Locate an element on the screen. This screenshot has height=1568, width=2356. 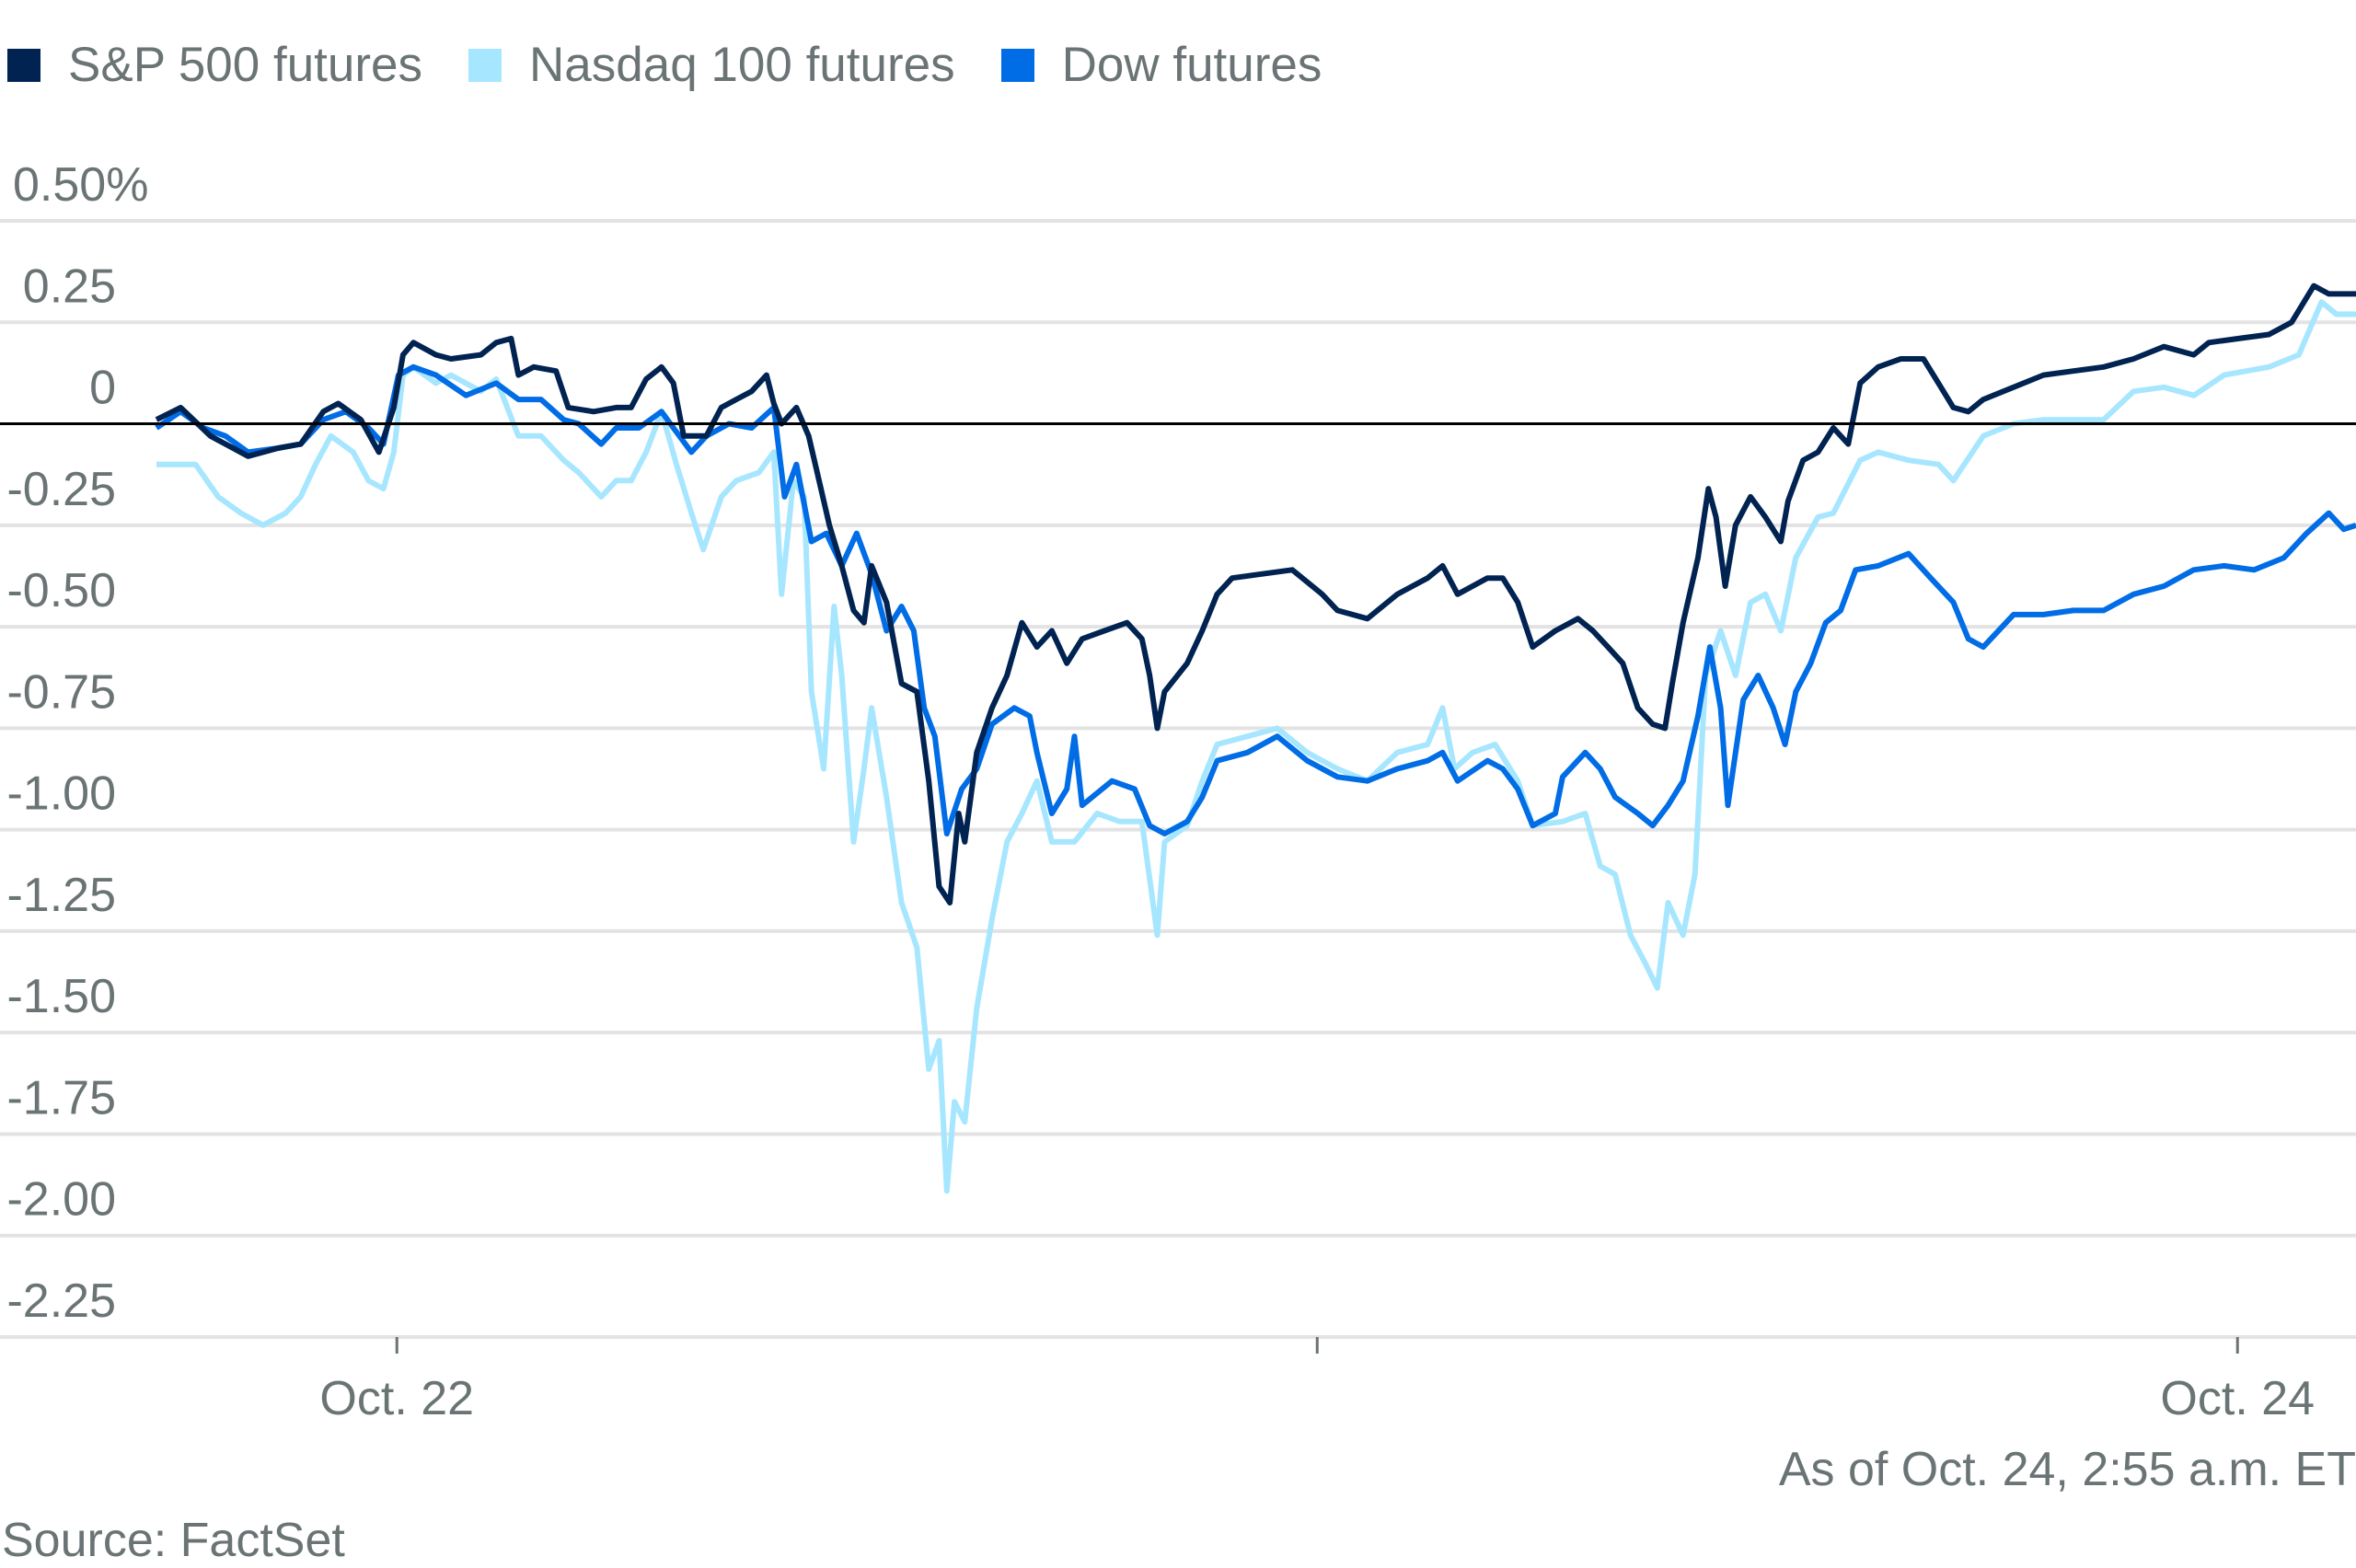
y-tick-label: -2.00 is located at coordinates (61, 1200).